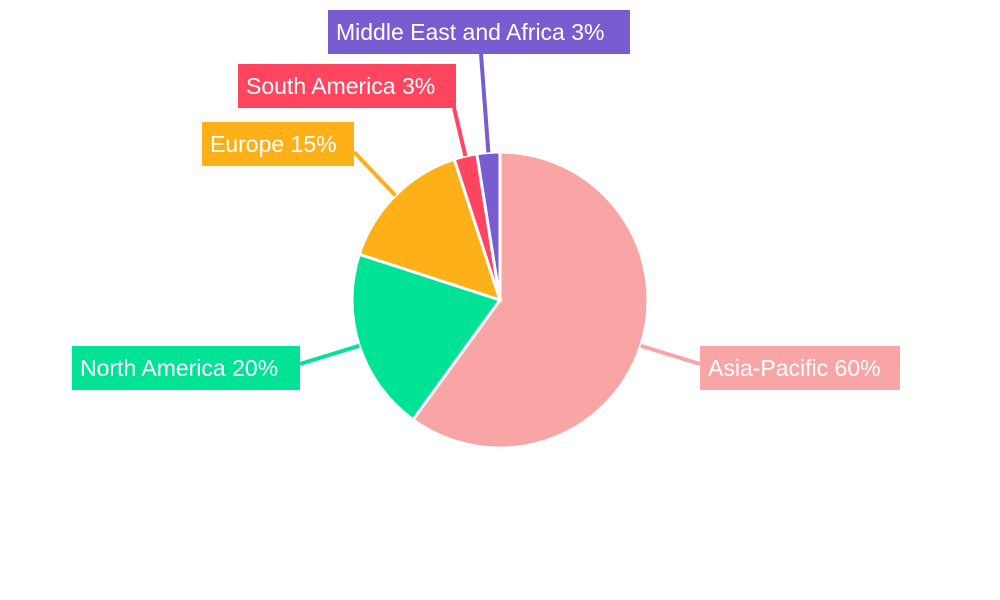 This screenshot has height=600, width=1000. I want to click on data-label: Middle East and Africa 3%, so click(470, 32).